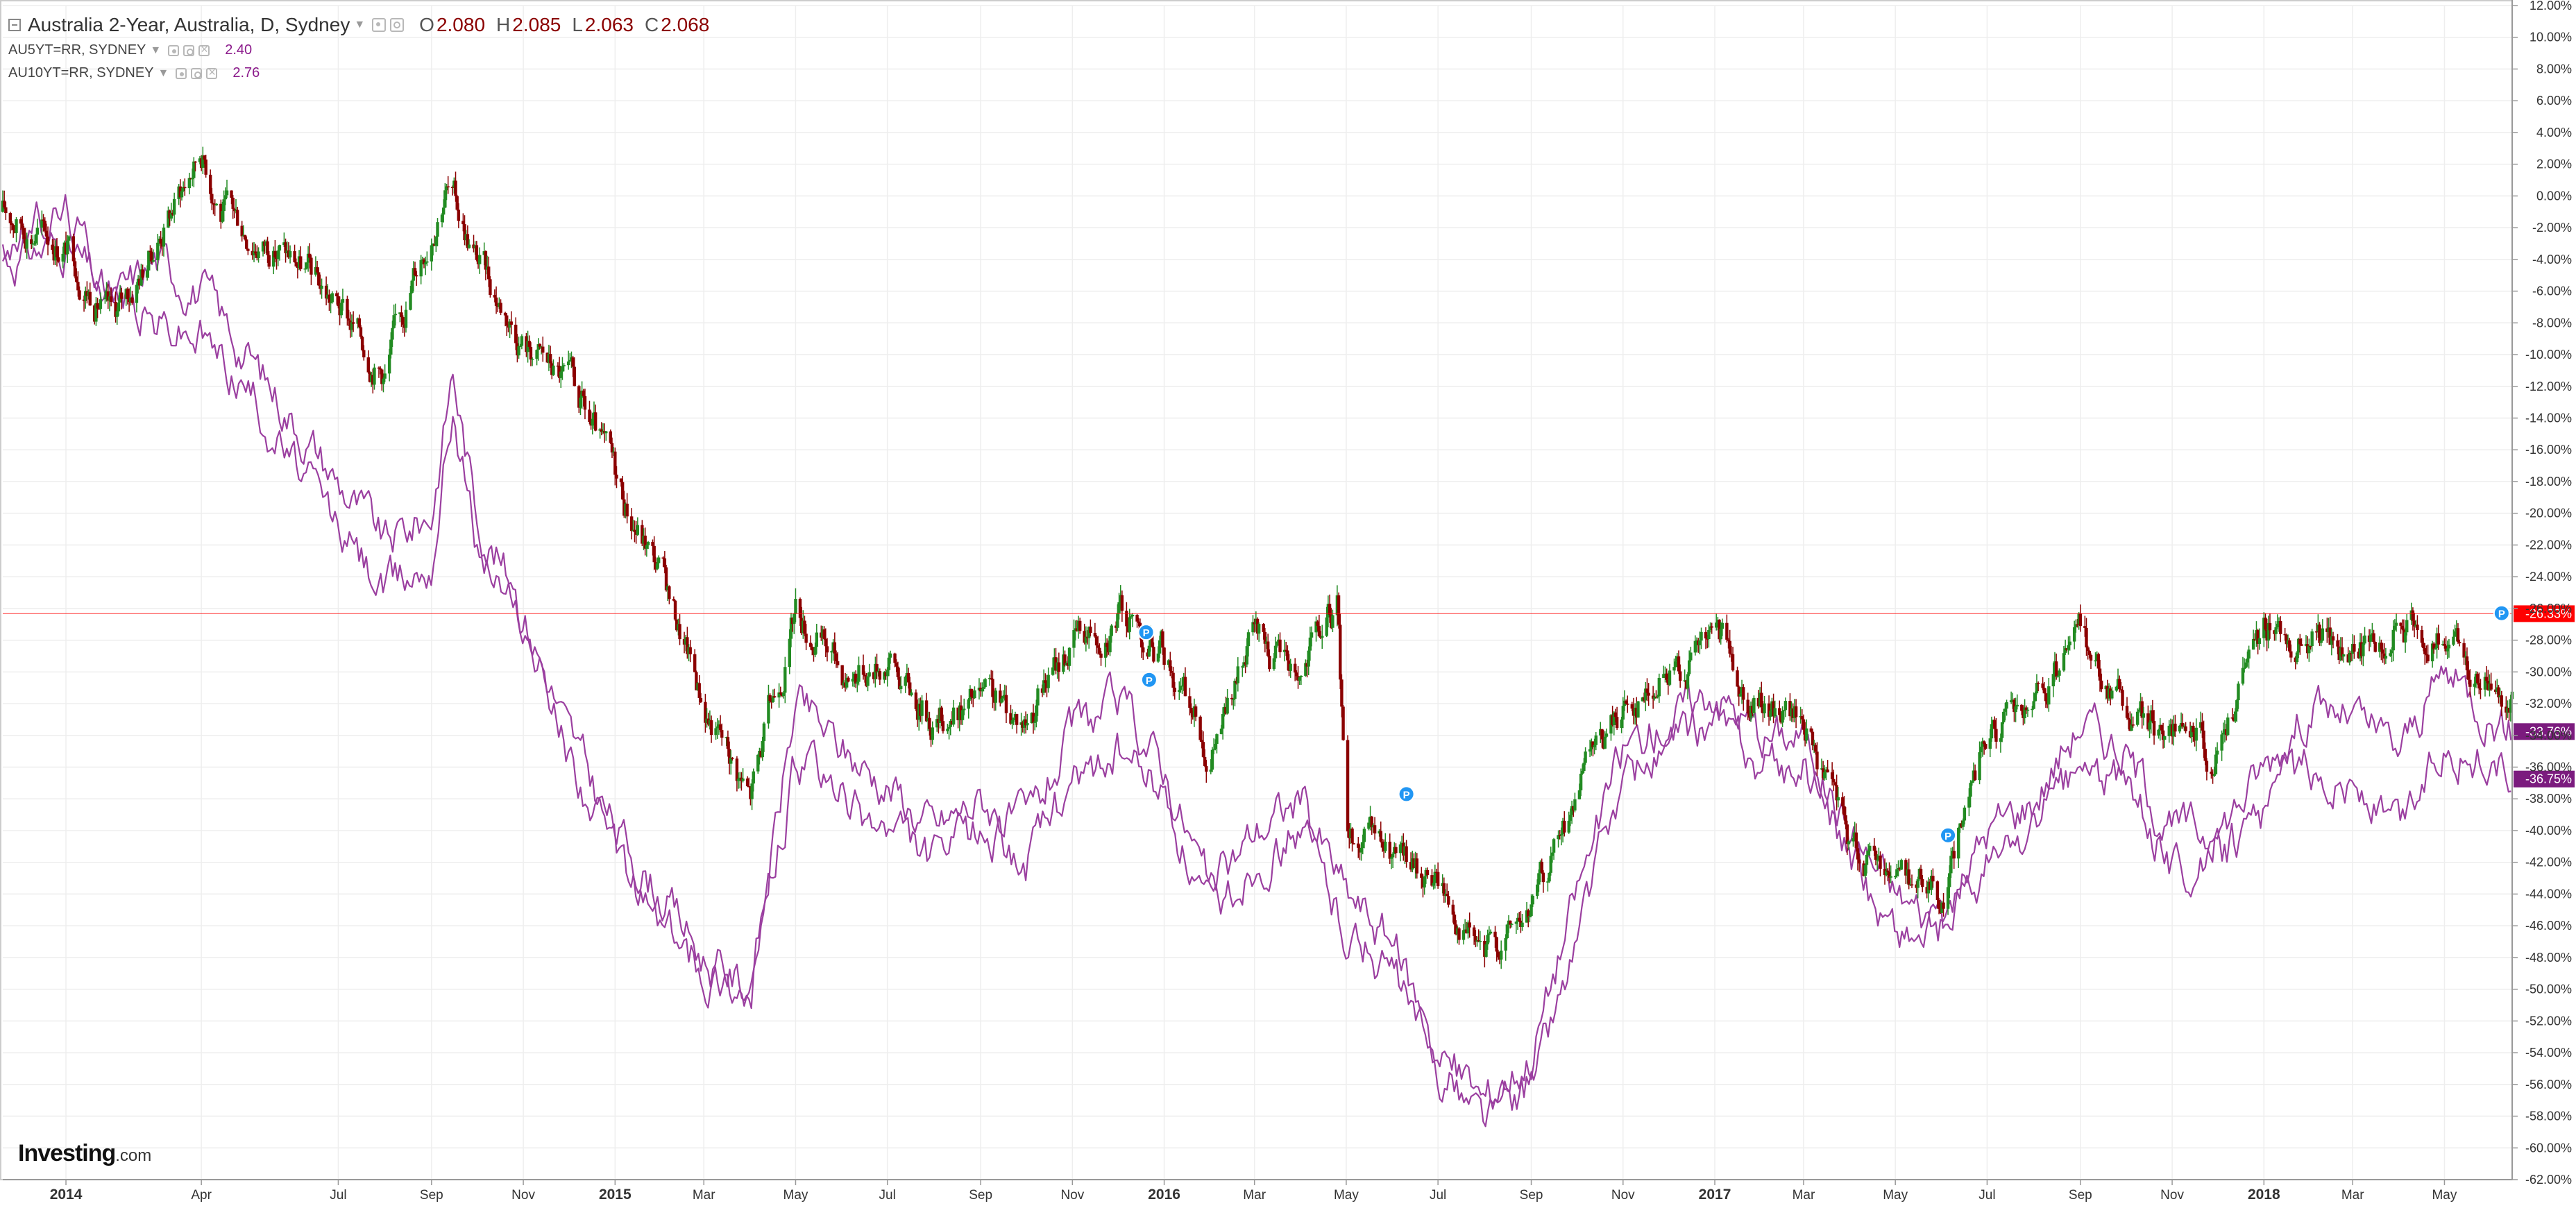 The width and height of the screenshot is (2576, 1206). I want to click on event-markers: P P P P P, so click(1823, 724).